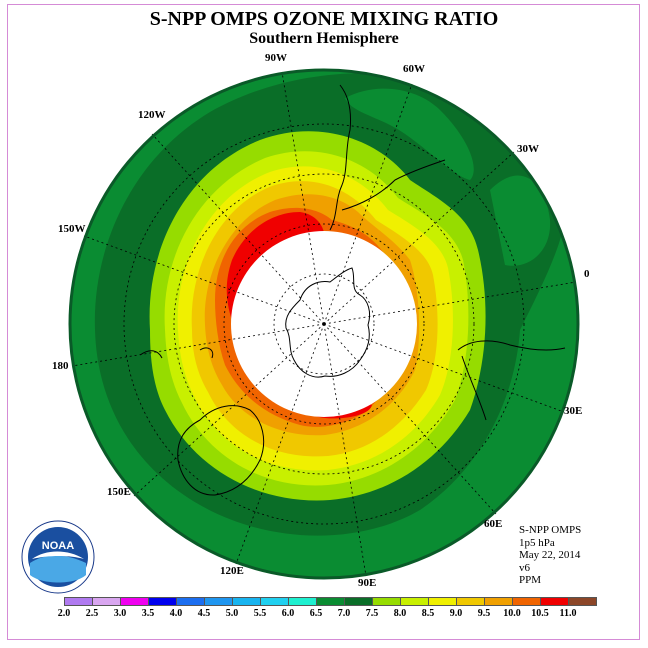 Image resolution: width=648 pixels, height=648 pixels. What do you see at coordinates (324, 38) in the screenshot?
I see `map-subtitle: Southern Hemisphere` at bounding box center [324, 38].